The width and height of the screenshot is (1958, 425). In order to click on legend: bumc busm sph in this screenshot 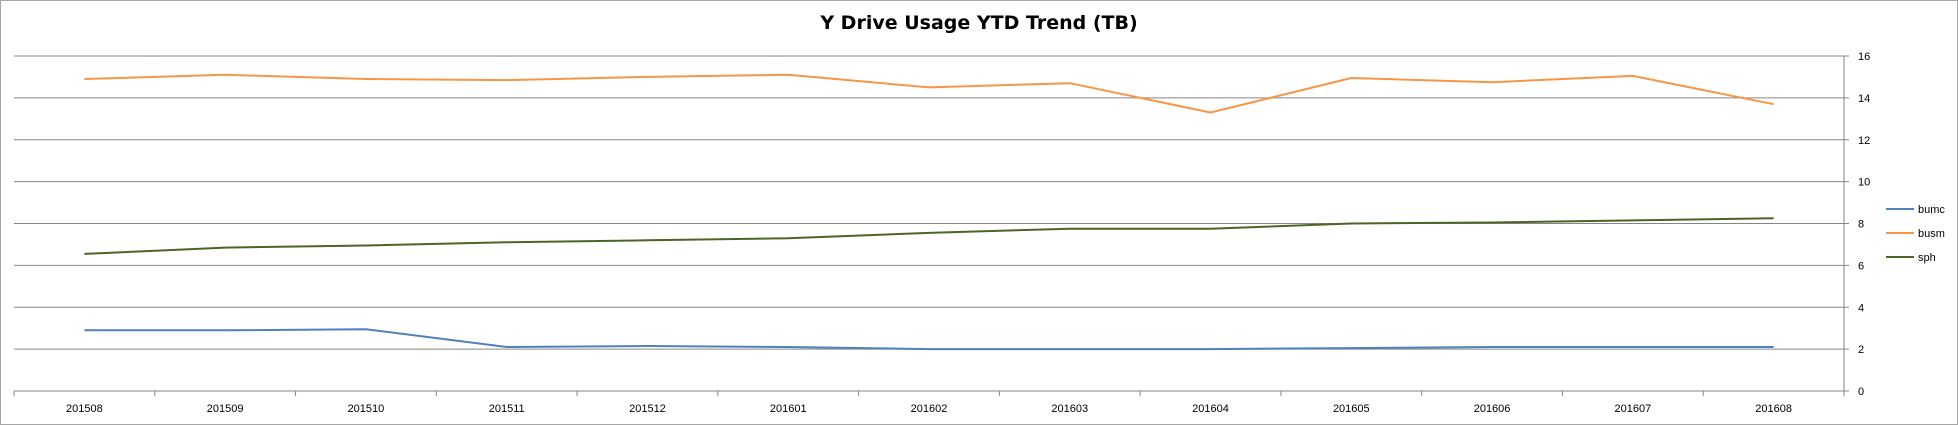, I will do `click(1915, 234)`.